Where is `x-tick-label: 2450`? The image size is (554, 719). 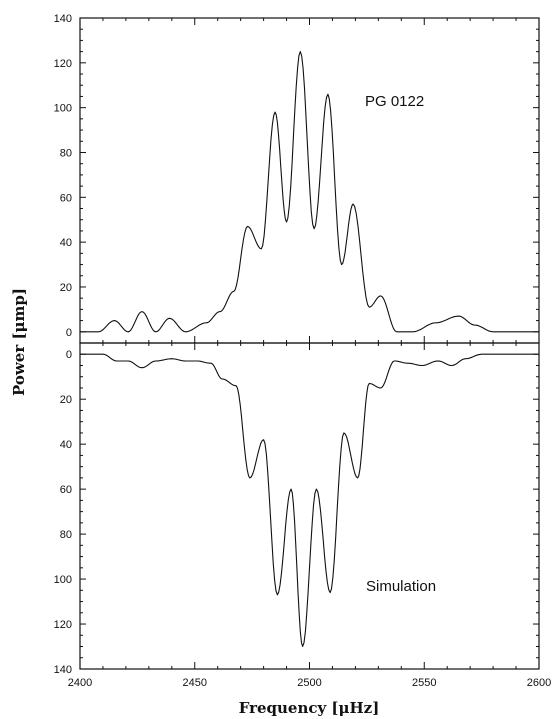 x-tick-label: 2450 is located at coordinates (195, 683).